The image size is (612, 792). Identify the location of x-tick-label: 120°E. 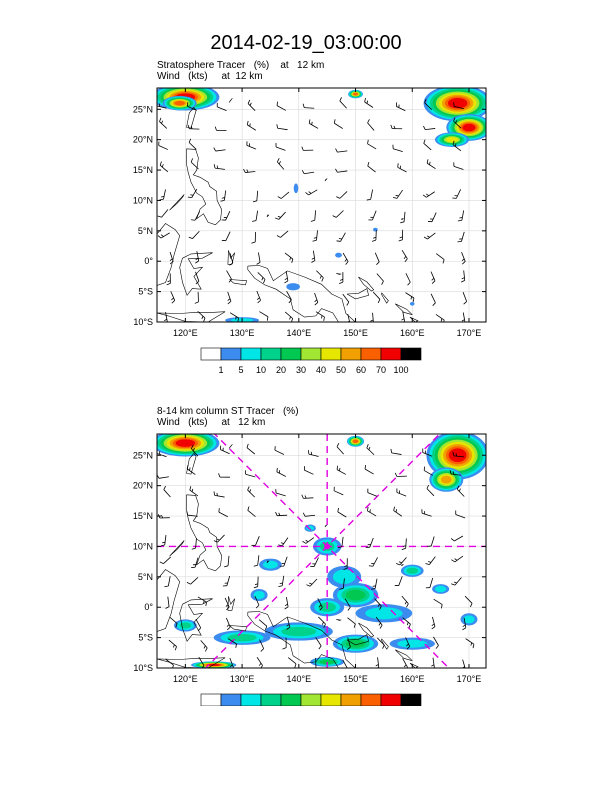
(185, 679).